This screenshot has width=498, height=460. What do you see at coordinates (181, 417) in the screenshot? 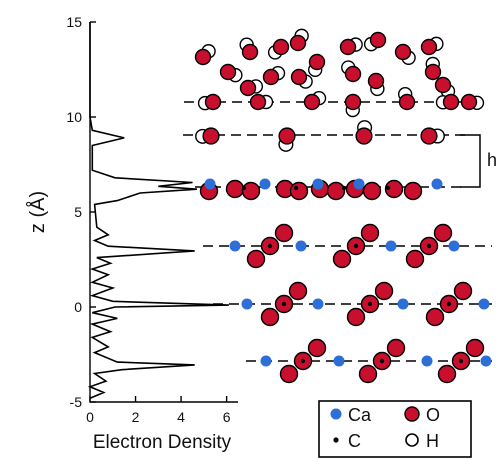
I see `x-tick-label: 4` at bounding box center [181, 417].